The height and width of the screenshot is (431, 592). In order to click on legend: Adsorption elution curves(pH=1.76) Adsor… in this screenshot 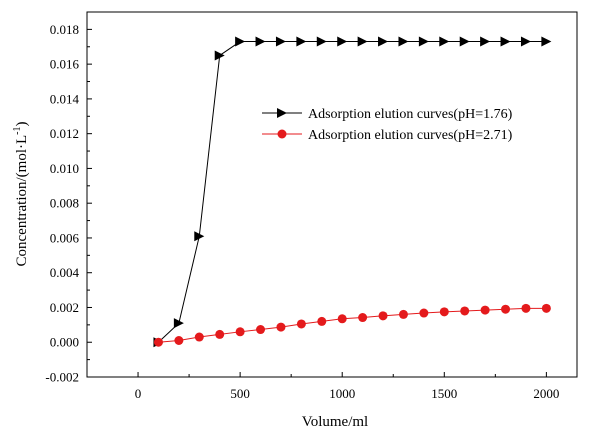, I will do `click(387, 125)`.